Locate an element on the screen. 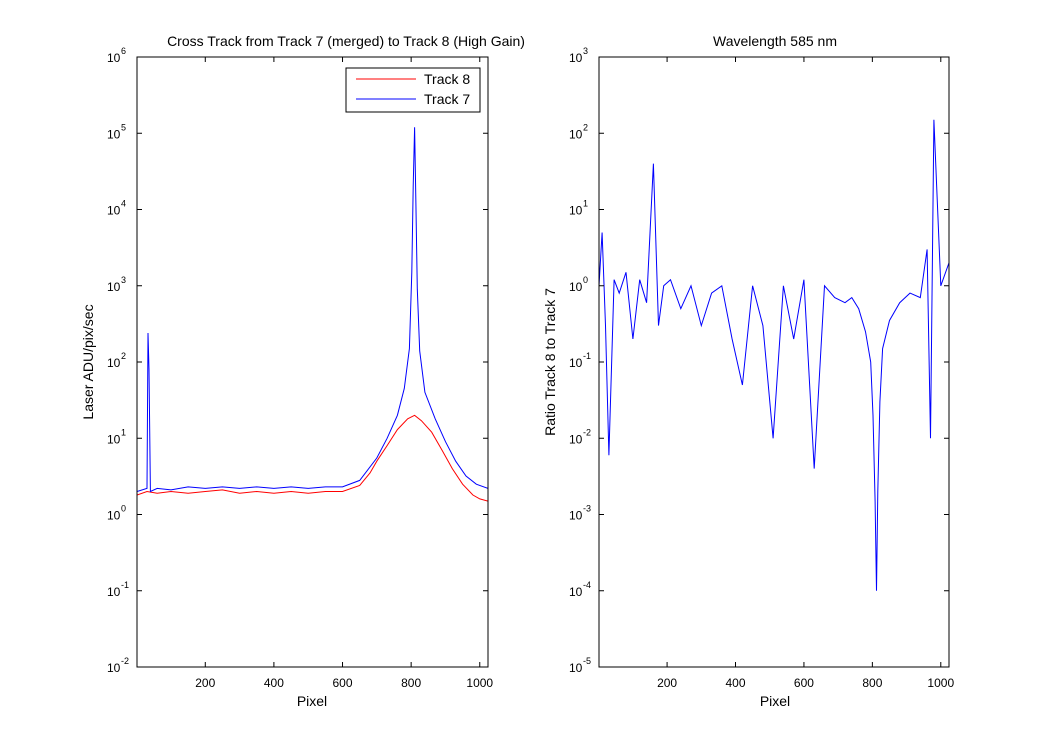 This screenshot has width=1050, height=750. legend-box is located at coordinates (413, 90).